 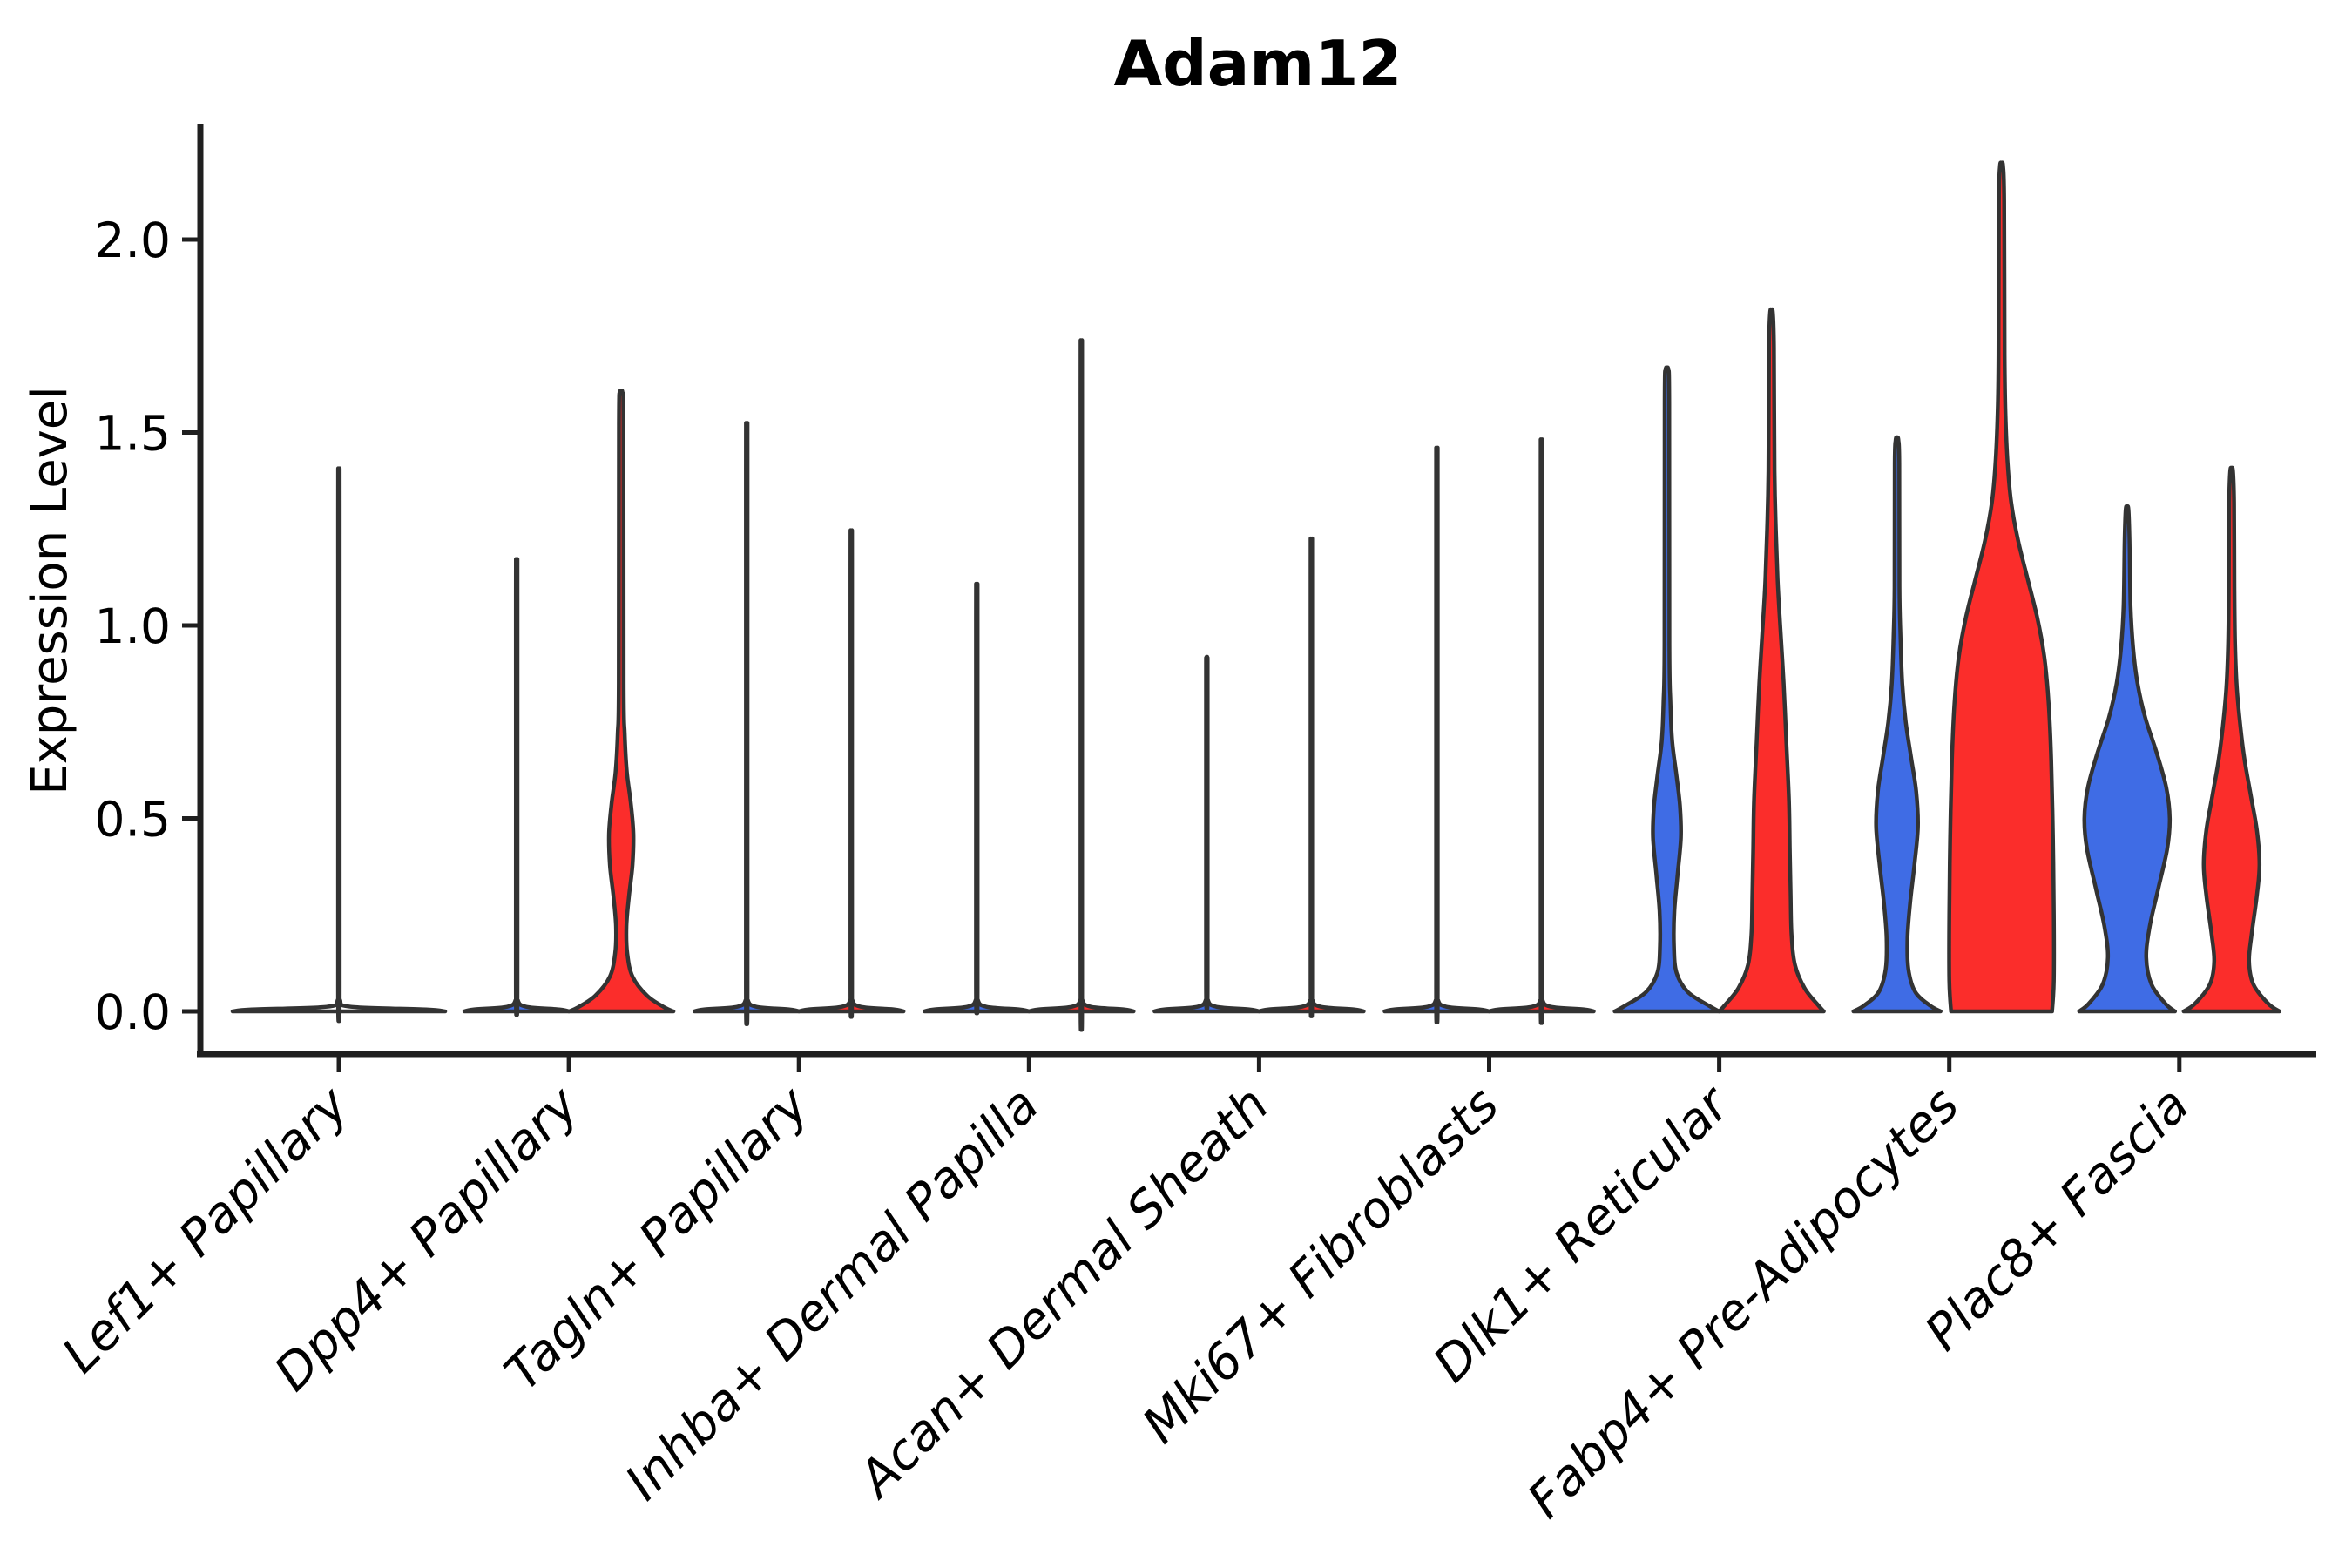 I want to click on violin-dlk1-reticular-red, so click(x=1772, y=660).